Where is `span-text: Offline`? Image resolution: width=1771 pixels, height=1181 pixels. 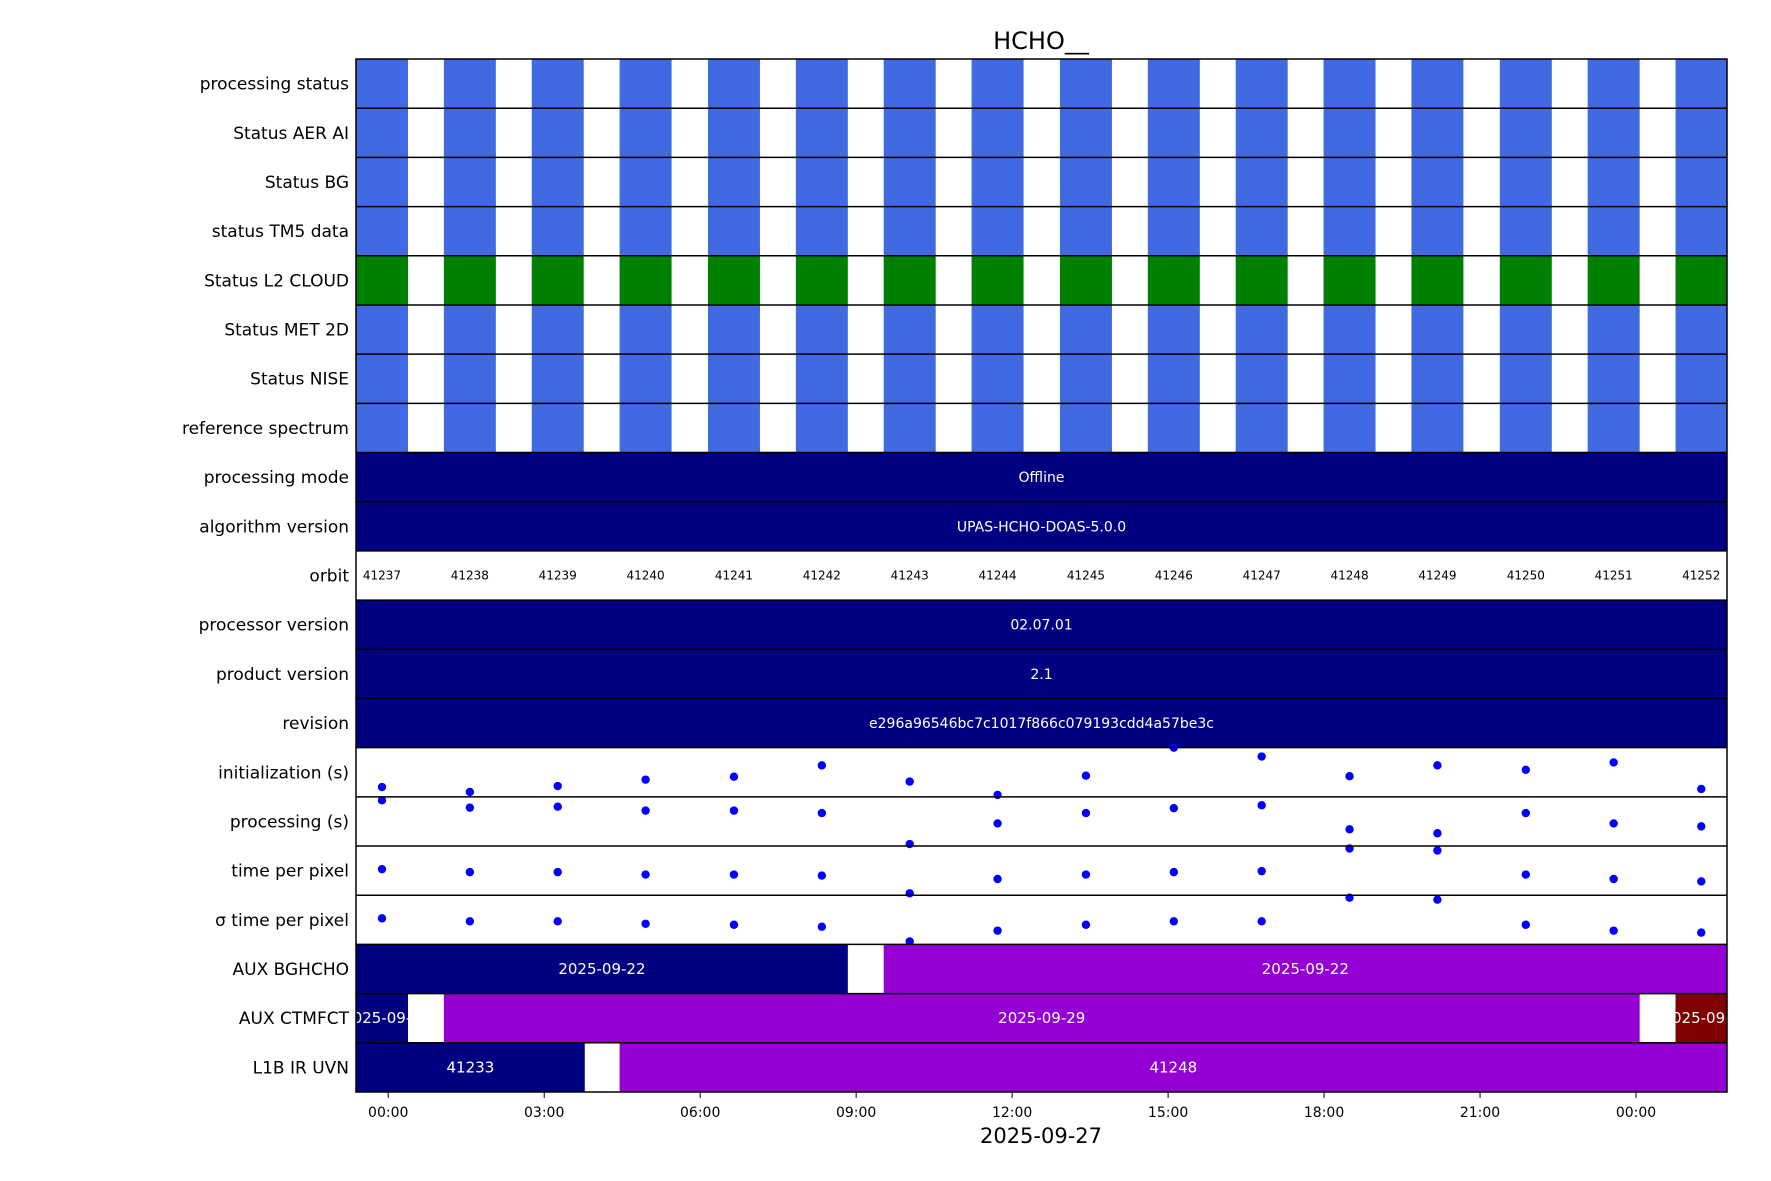 span-text: Offline is located at coordinates (1042, 478).